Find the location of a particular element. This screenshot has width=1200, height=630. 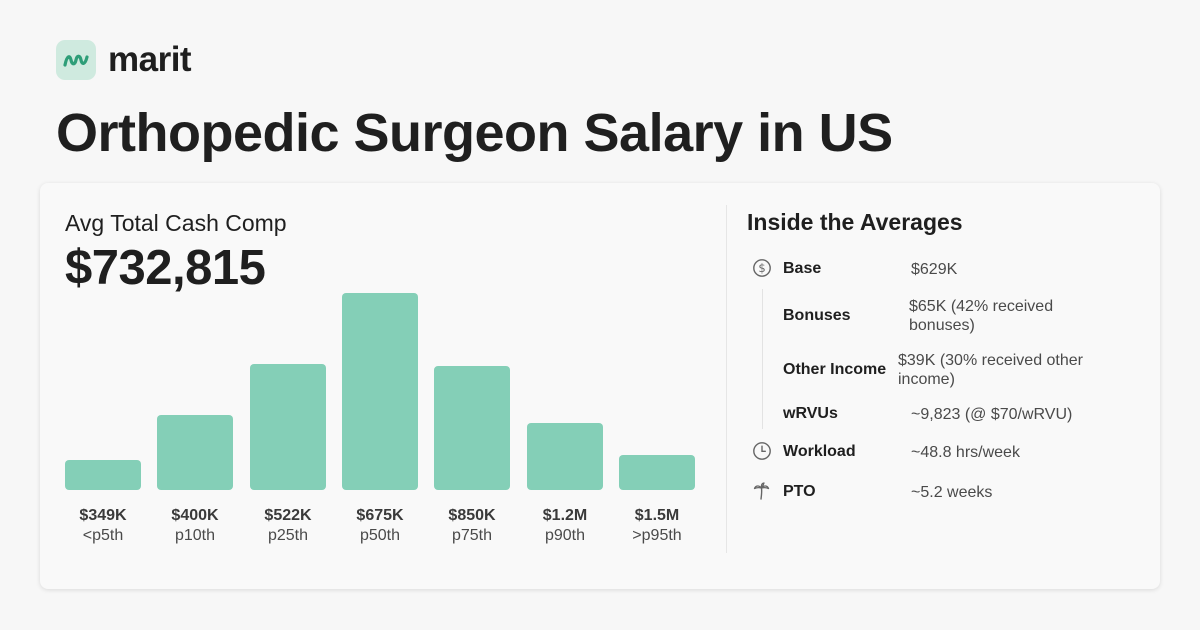

bar-value-label: $522K is located at coordinates (288, 515).